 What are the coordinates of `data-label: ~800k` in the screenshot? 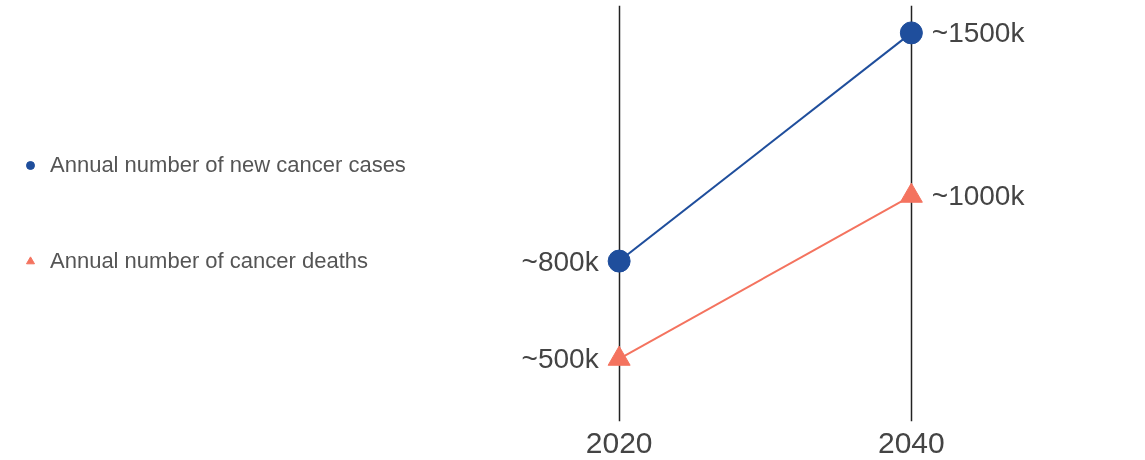 It's located at (560, 261).